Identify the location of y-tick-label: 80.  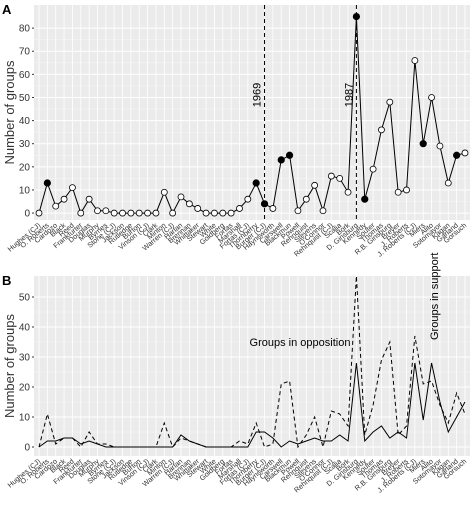
(25, 29).